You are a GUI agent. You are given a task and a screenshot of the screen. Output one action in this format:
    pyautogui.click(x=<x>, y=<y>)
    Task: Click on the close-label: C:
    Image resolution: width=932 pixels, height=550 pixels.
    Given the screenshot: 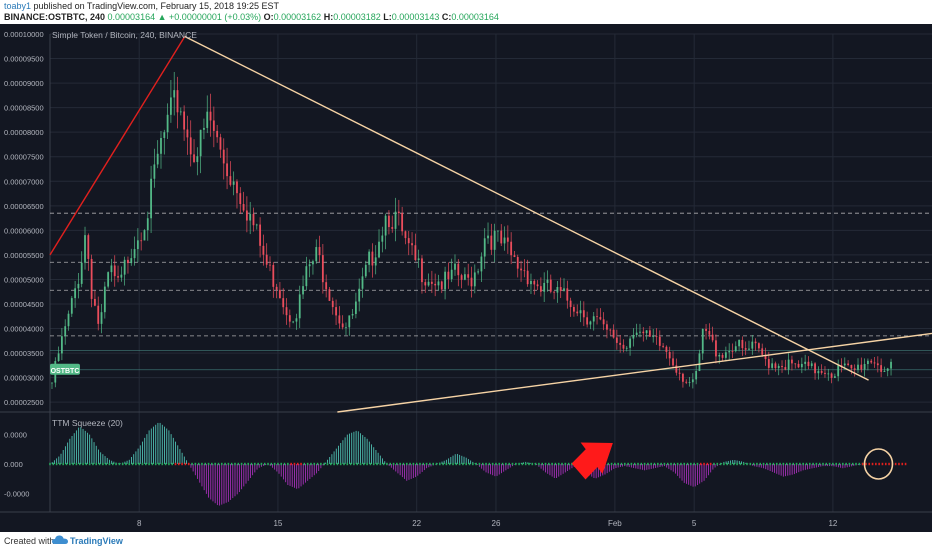 What is the action you would take?
    pyautogui.click(x=446, y=17)
    